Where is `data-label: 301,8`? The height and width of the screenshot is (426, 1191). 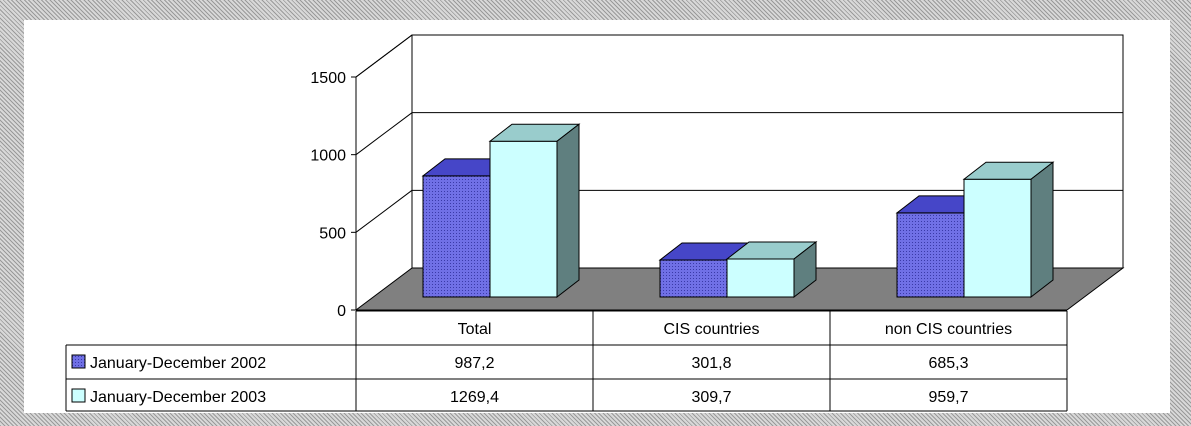
data-label: 301,8 is located at coordinates (711, 363).